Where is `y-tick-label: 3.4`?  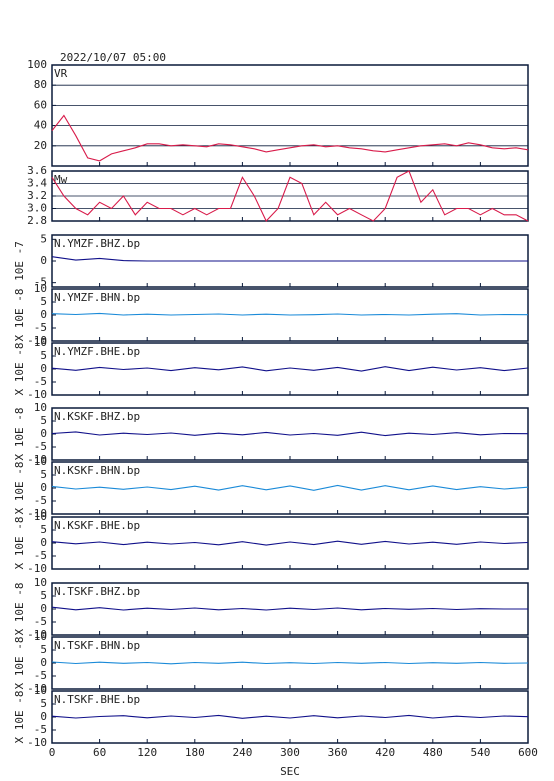 y-tick-label: 3.4 is located at coordinates (37, 183).